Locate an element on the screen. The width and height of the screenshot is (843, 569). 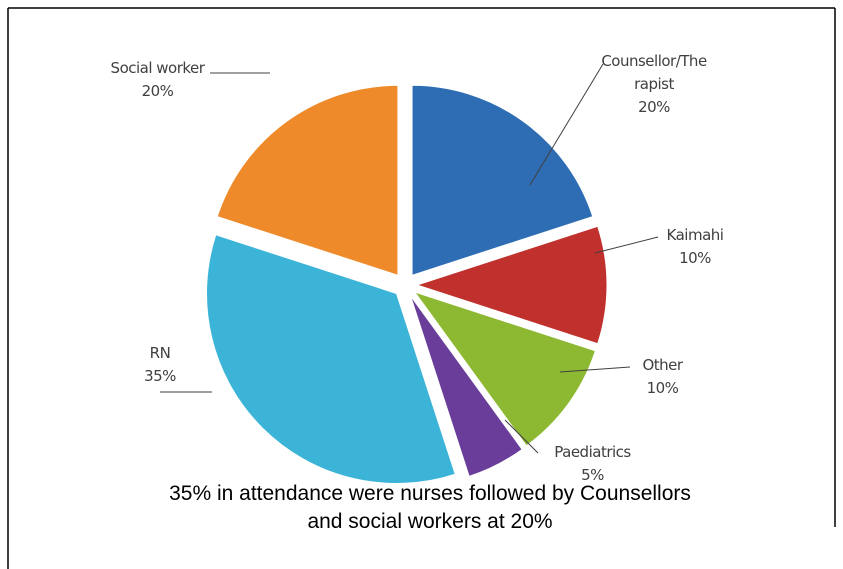
slice-label: Other 10% is located at coordinates (662, 377).